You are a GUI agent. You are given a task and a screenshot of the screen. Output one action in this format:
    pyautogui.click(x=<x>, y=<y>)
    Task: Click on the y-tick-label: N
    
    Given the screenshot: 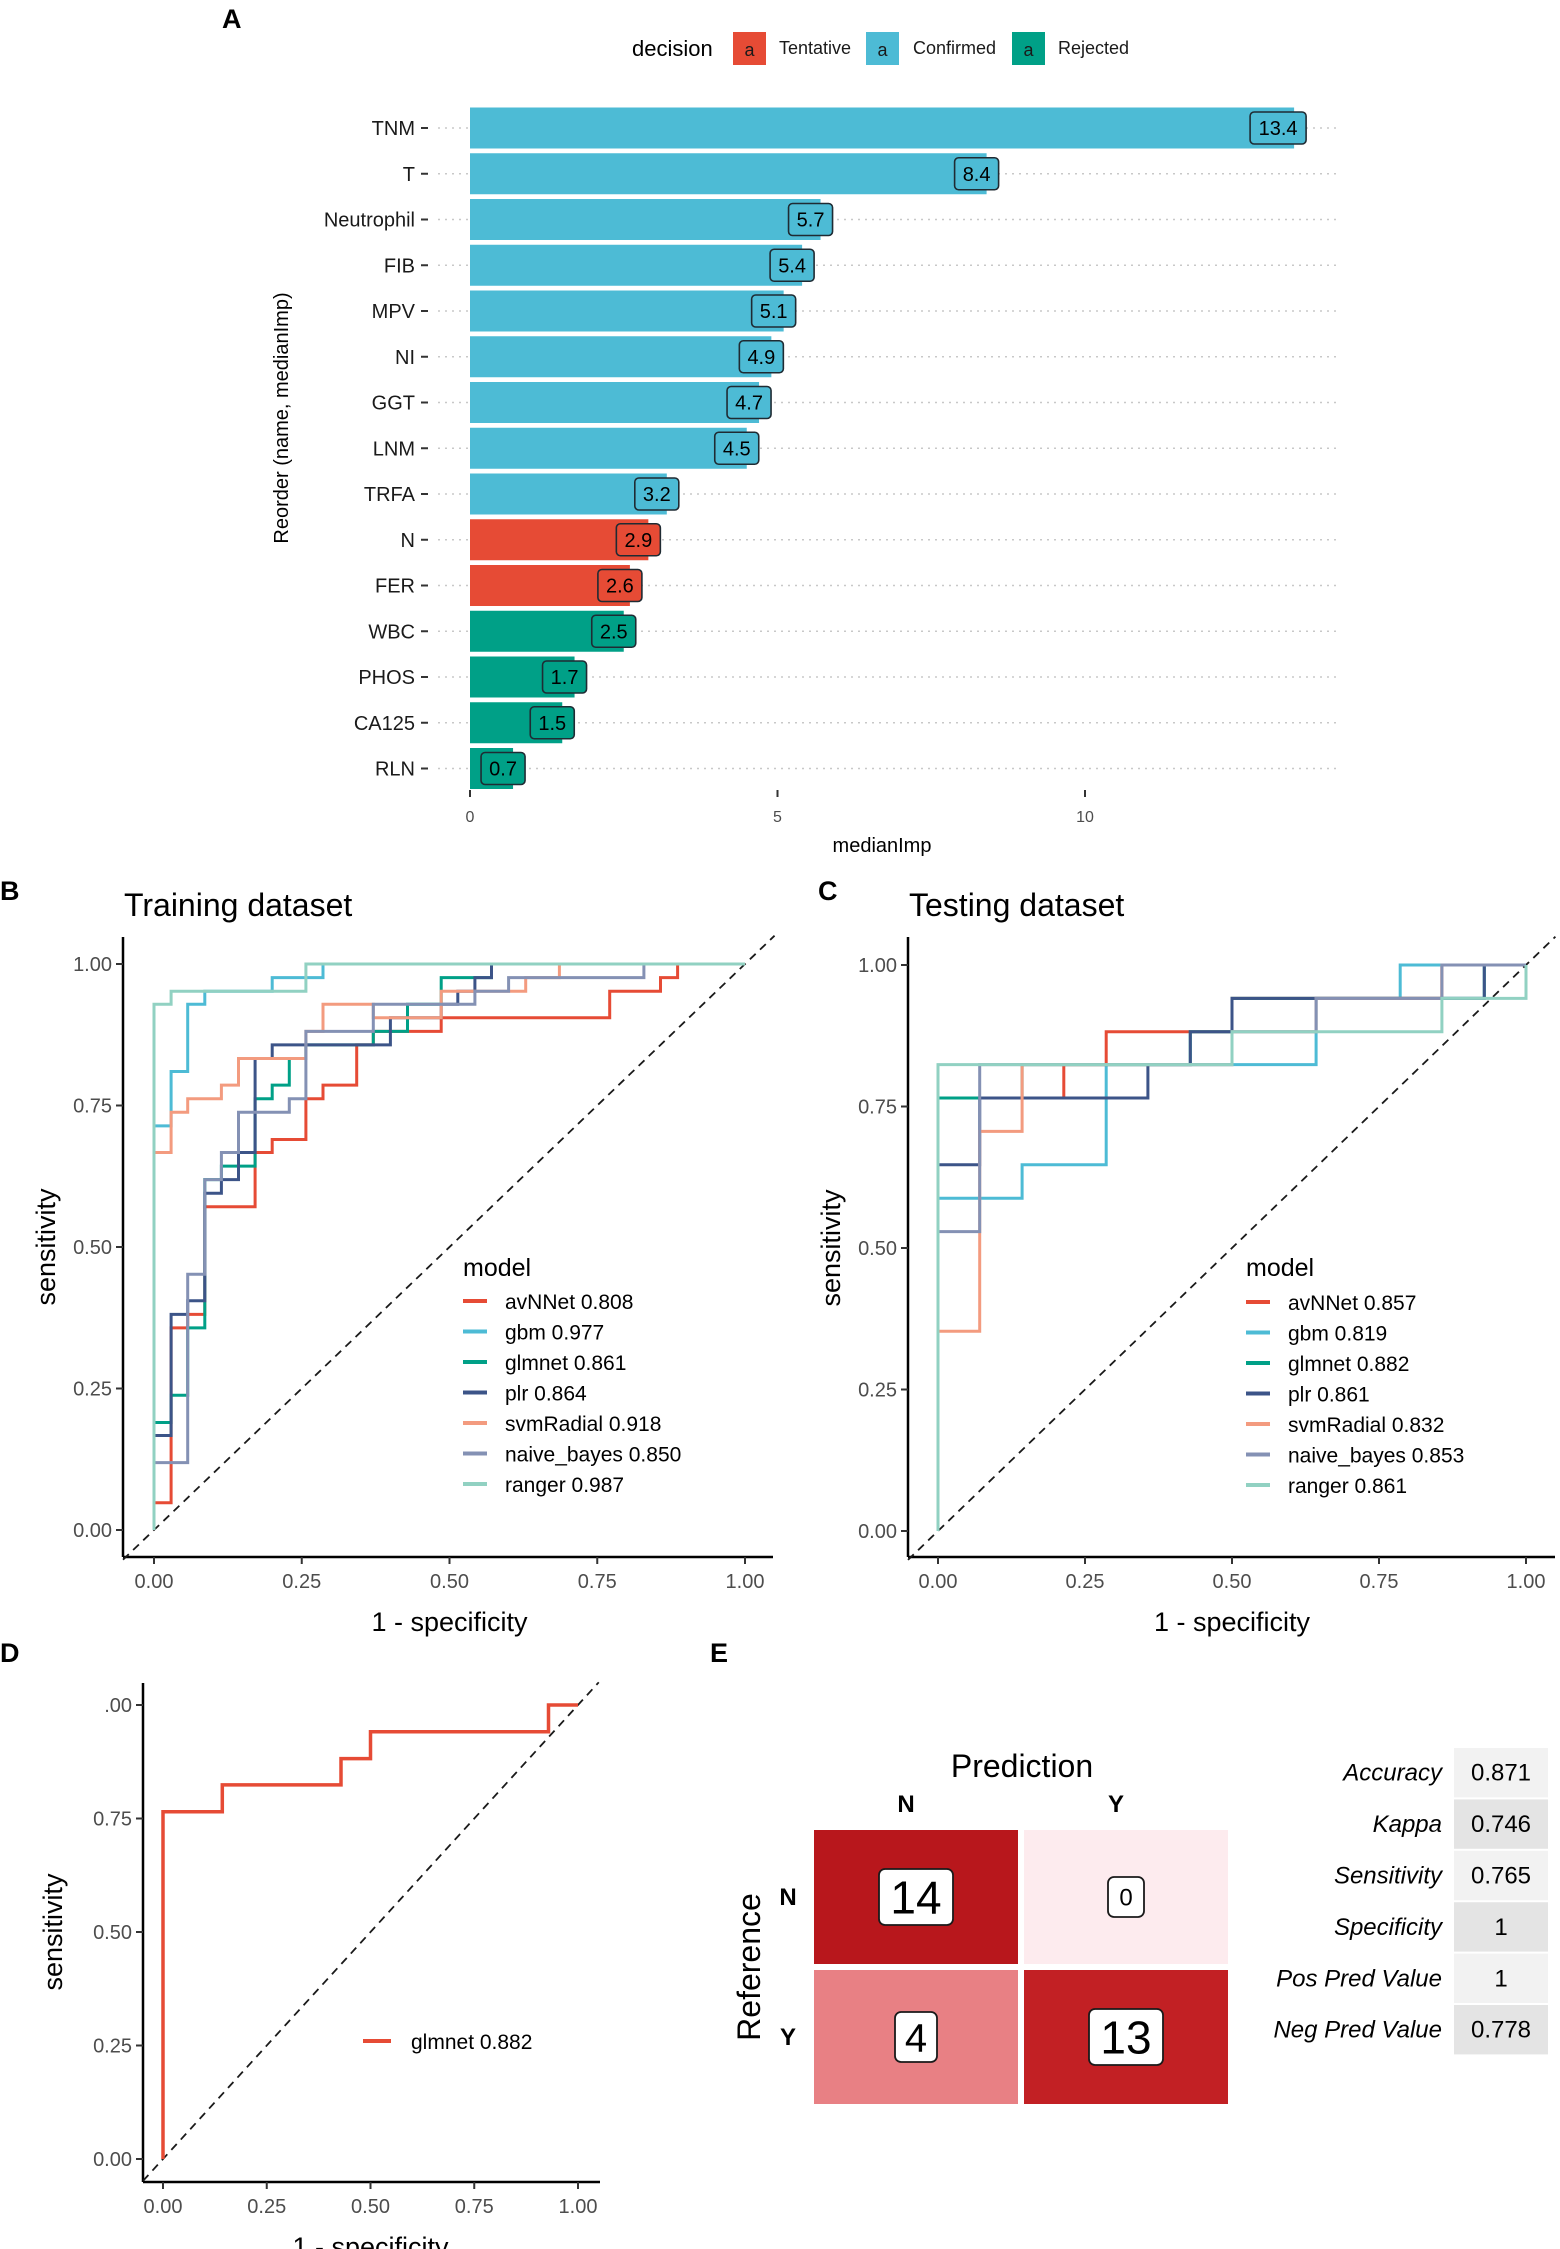 What is the action you would take?
    pyautogui.click(x=408, y=541)
    